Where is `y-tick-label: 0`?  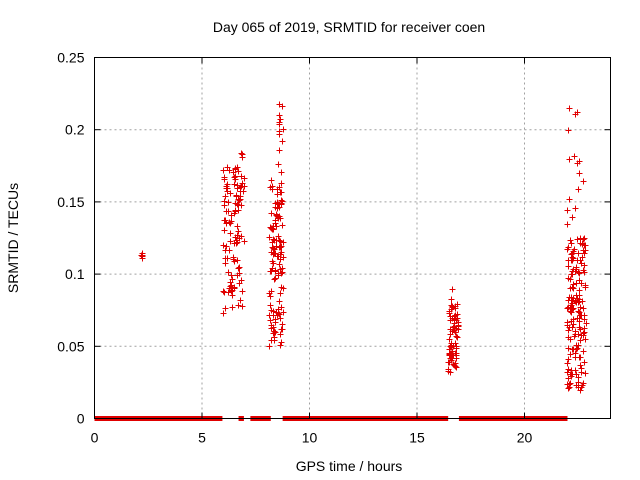
y-tick-label: 0 is located at coordinates (81, 419).